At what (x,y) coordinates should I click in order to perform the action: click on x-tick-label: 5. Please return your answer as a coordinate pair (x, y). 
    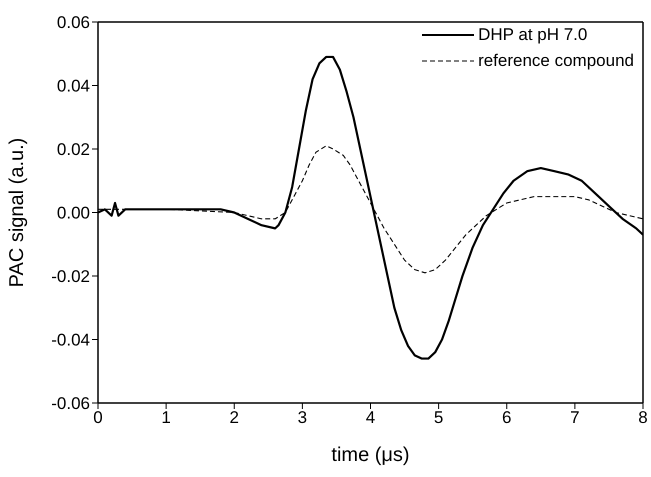
    Looking at the image, I should click on (439, 418).